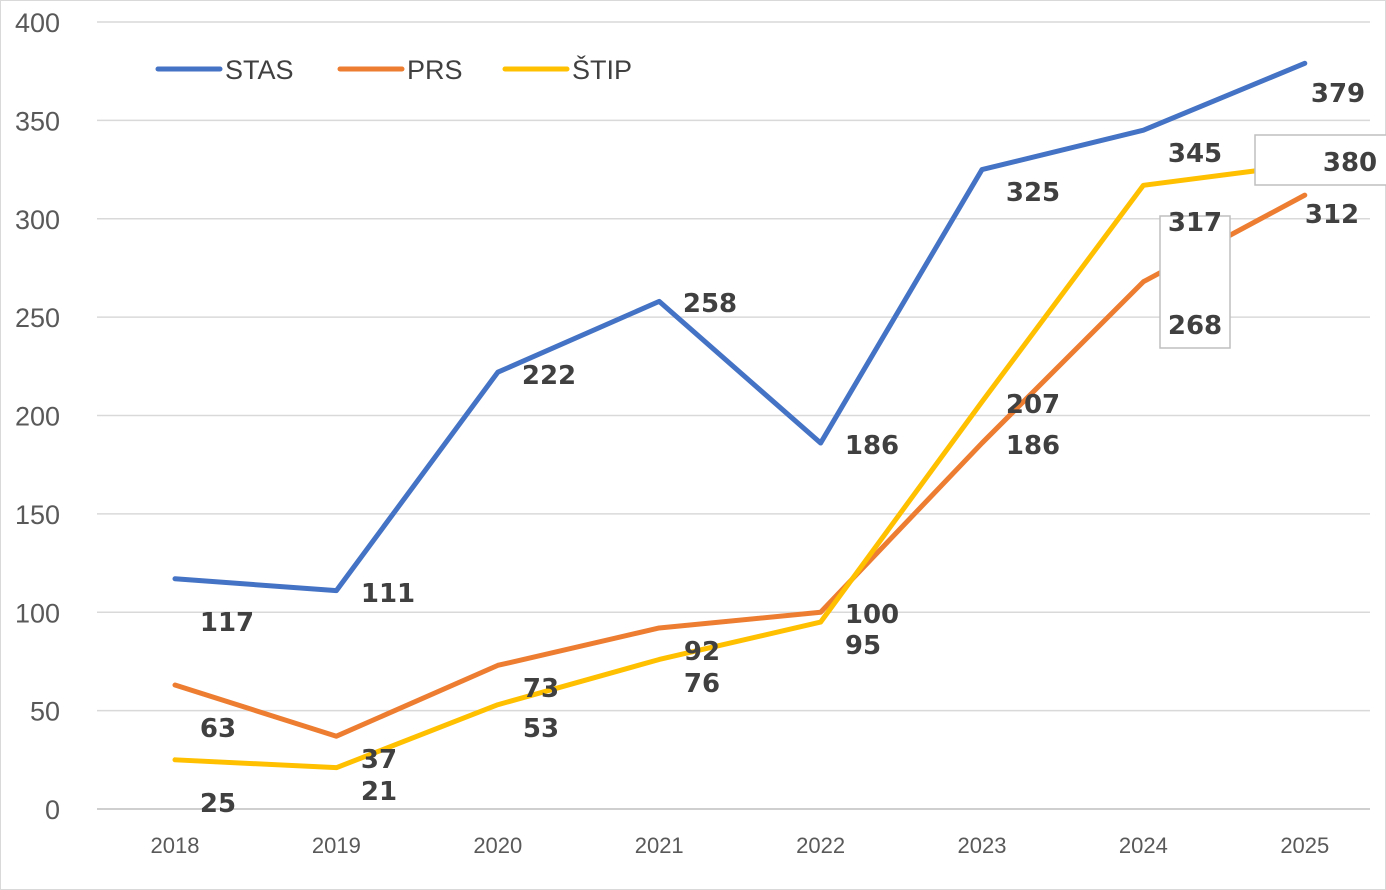 The height and width of the screenshot is (890, 1386). Describe the element at coordinates (37, 318) in the screenshot. I see `y-tick-label: 250` at that location.